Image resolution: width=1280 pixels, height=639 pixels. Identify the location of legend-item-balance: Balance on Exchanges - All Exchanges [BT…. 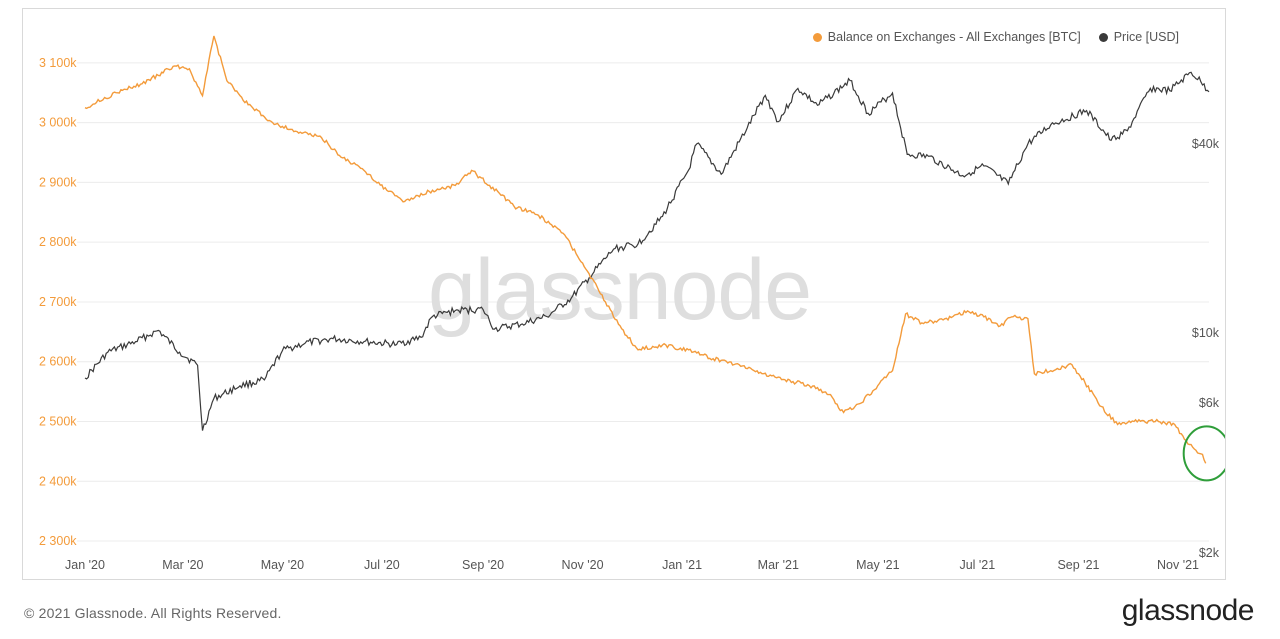
(946, 37).